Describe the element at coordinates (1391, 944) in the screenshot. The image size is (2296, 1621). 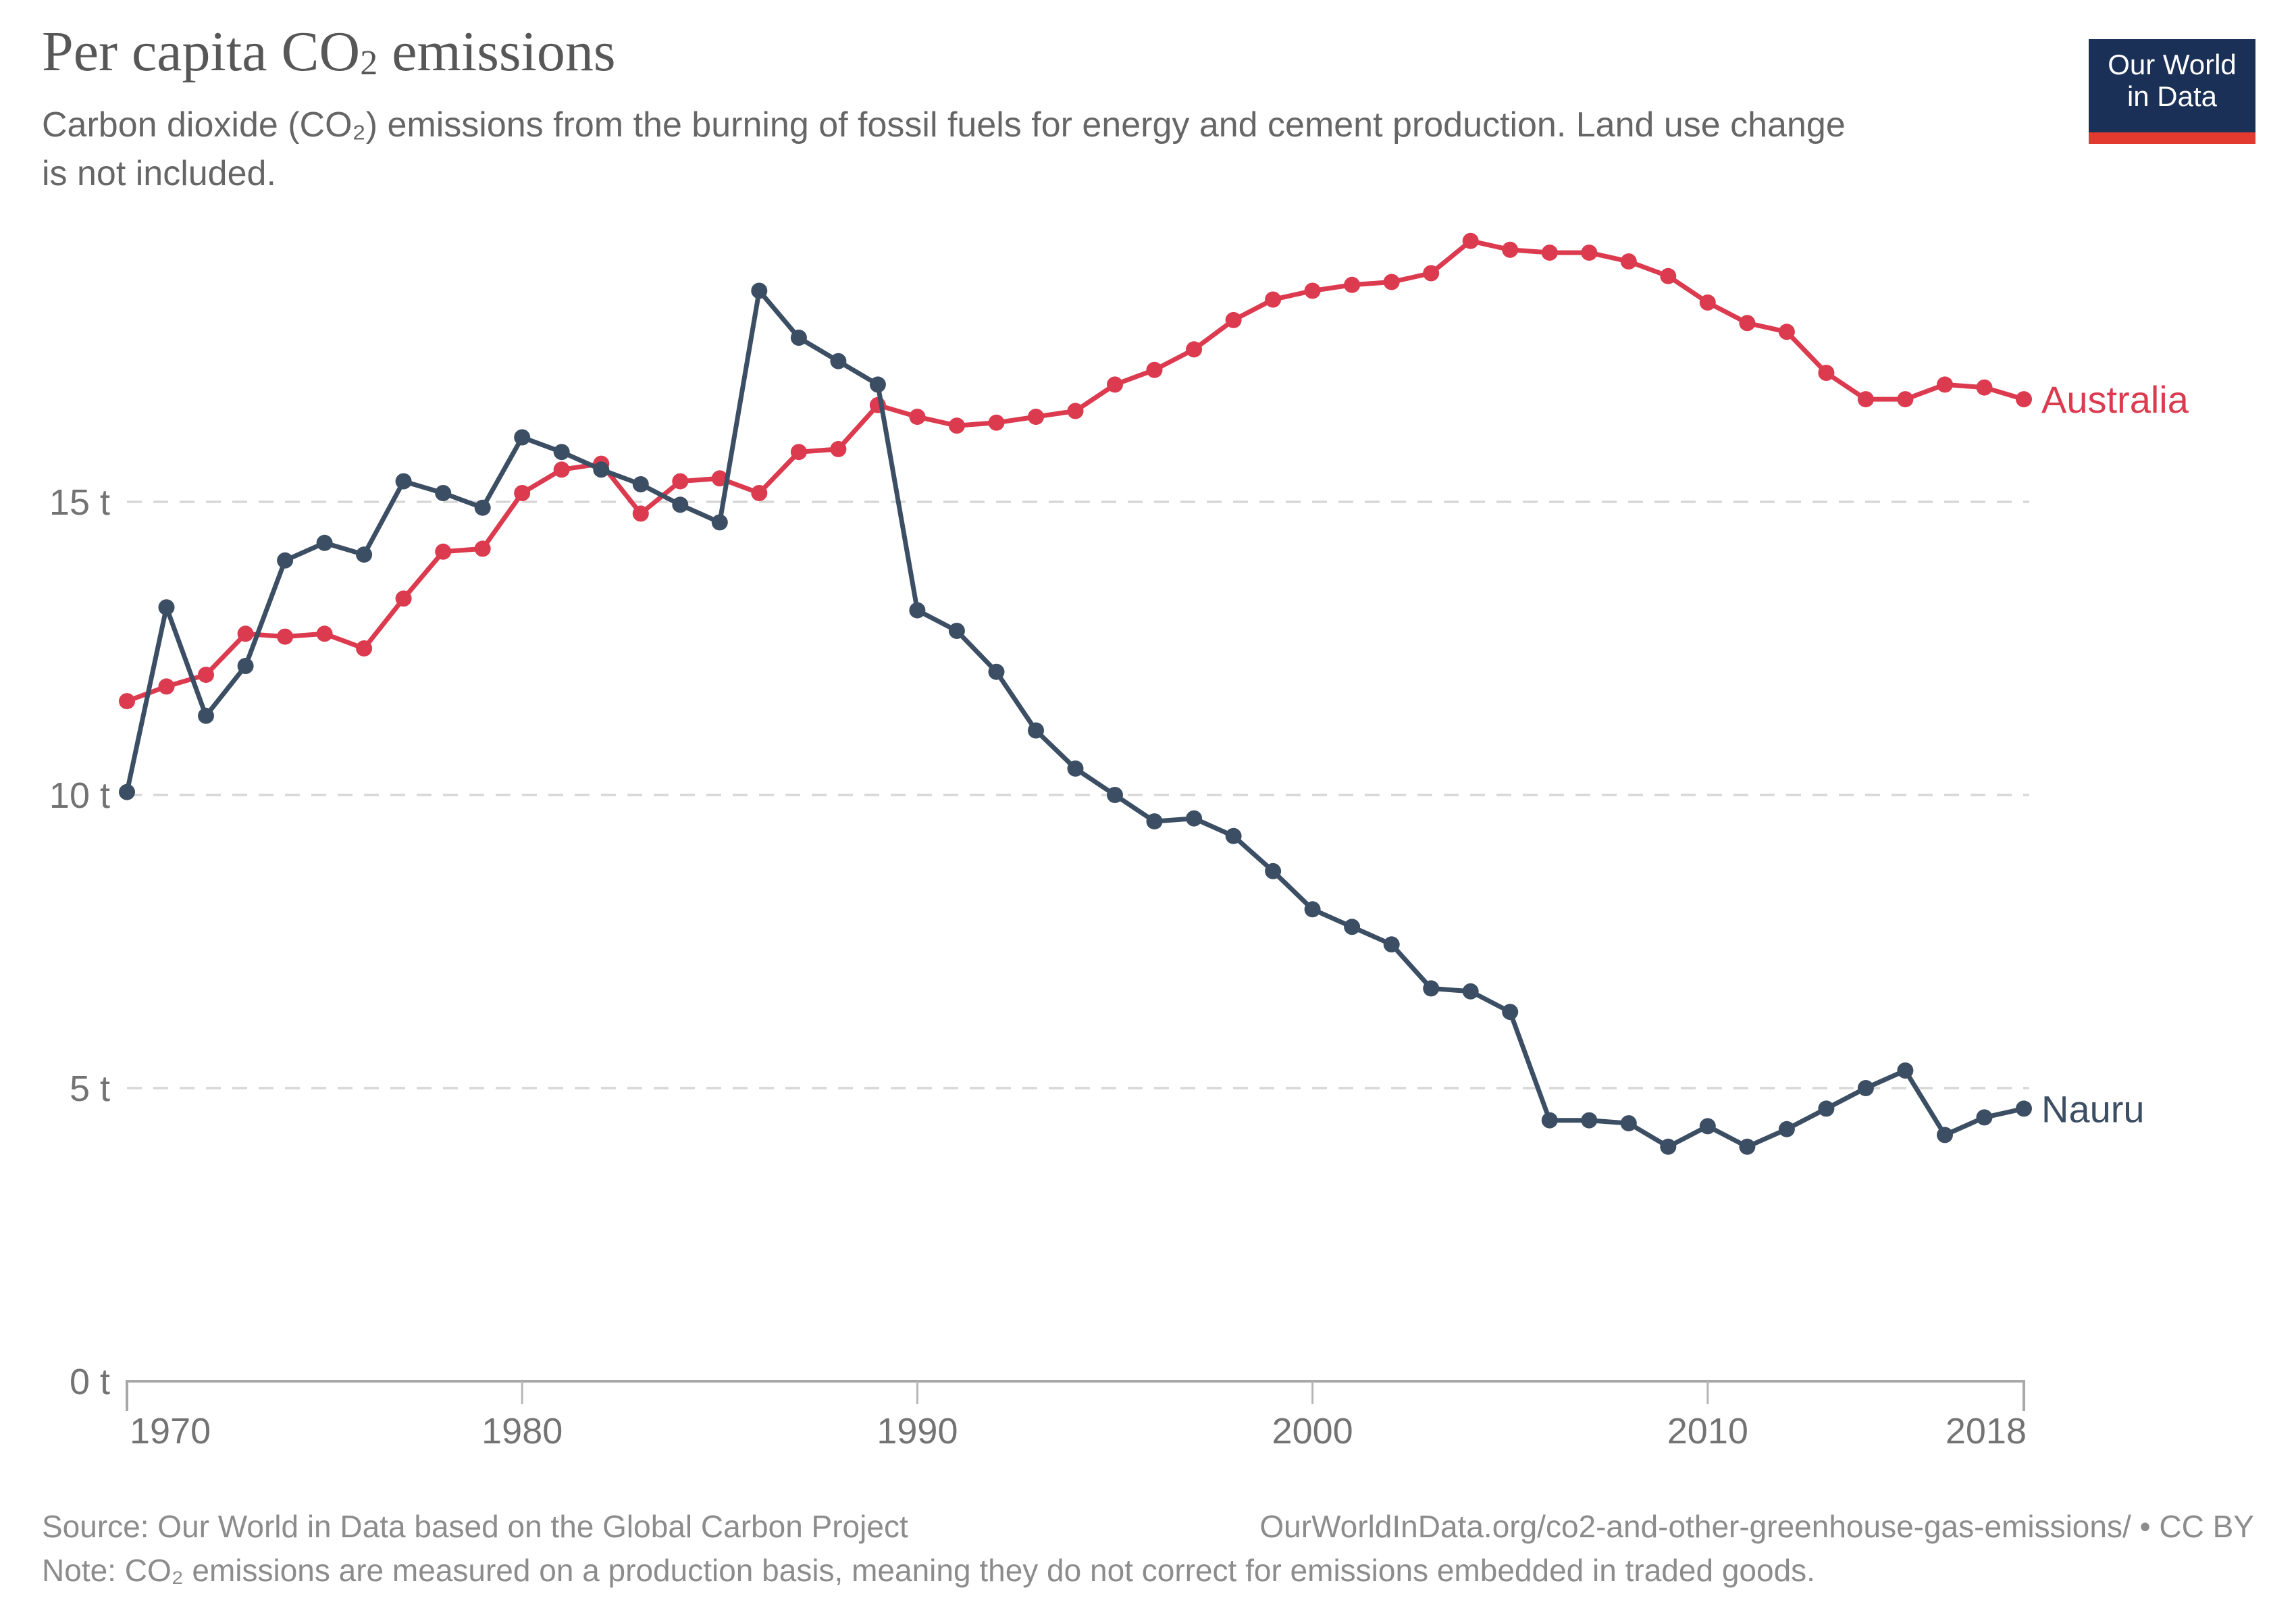
I see `data-point-nauru-2002` at that location.